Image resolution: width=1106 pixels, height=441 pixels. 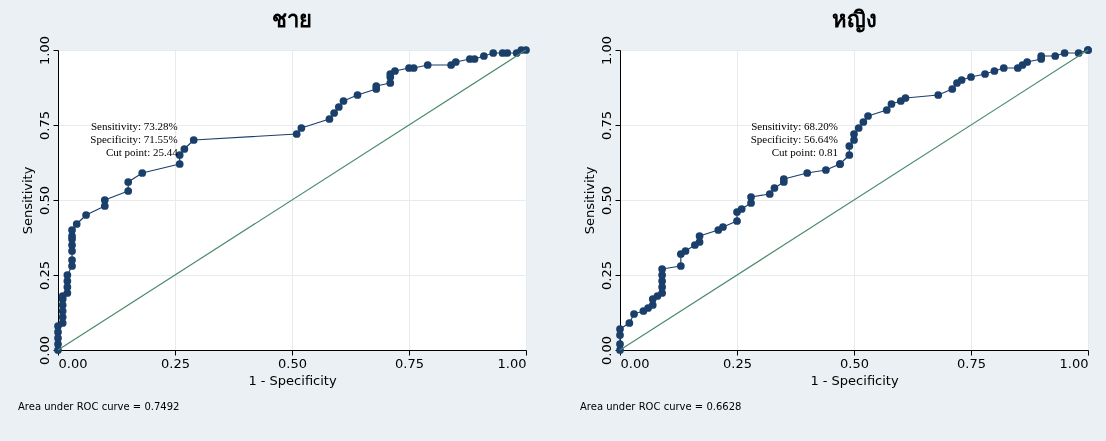 I want to click on annotation: Sensitivity: 68.20% Specificity: 56.64% Cut point: 0.81, so click(x=794, y=139).